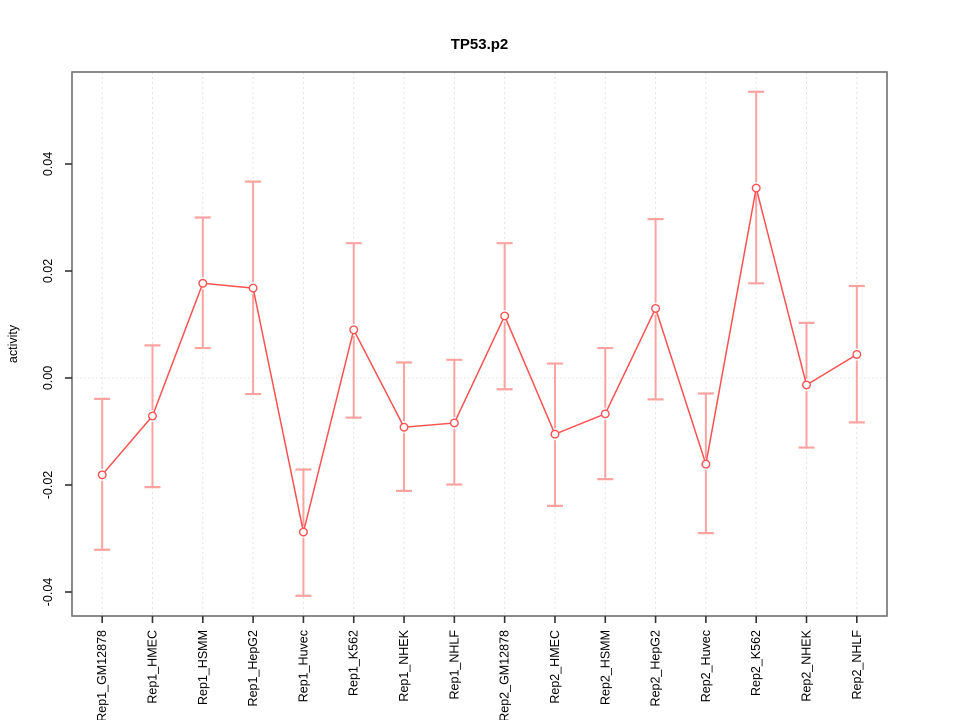  I want to click on x-tick-label: Rep1_GM12878, so click(102, 675).